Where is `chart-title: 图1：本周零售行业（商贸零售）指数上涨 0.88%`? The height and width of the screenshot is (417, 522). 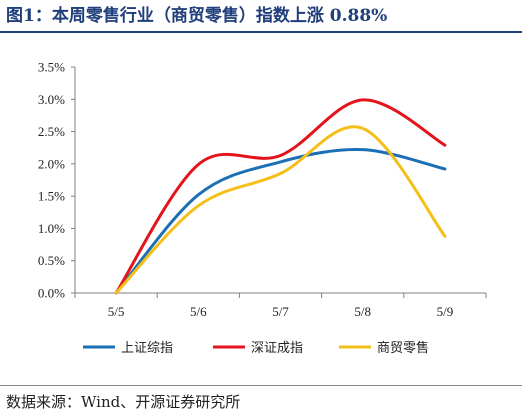 chart-title: 图1：本周零售行业（商贸零售）指数上涨 0.88% is located at coordinates (197, 16).